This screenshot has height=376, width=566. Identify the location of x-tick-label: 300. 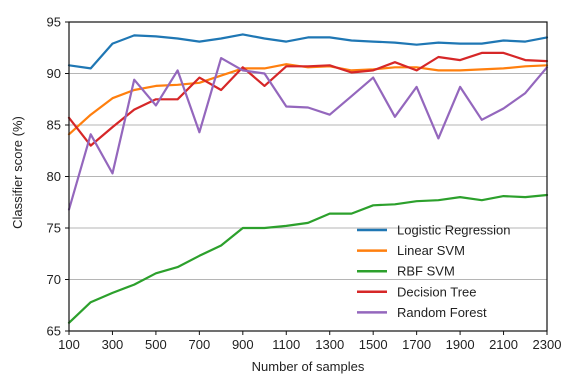
(113, 344).